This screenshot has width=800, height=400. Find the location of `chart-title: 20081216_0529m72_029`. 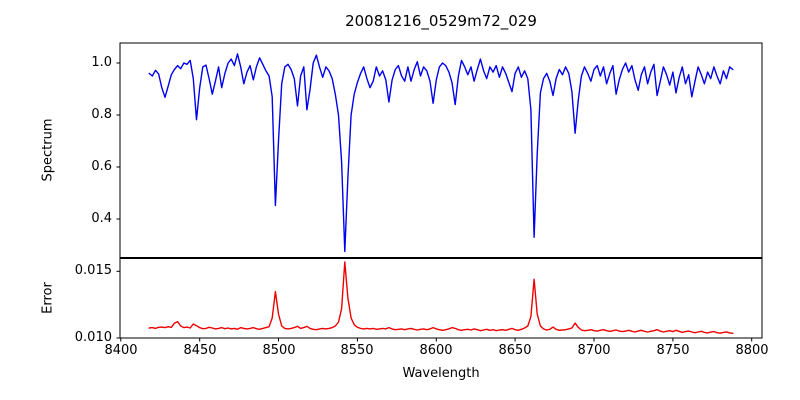

chart-title: 20081216_0529m72_029 is located at coordinates (441, 21).